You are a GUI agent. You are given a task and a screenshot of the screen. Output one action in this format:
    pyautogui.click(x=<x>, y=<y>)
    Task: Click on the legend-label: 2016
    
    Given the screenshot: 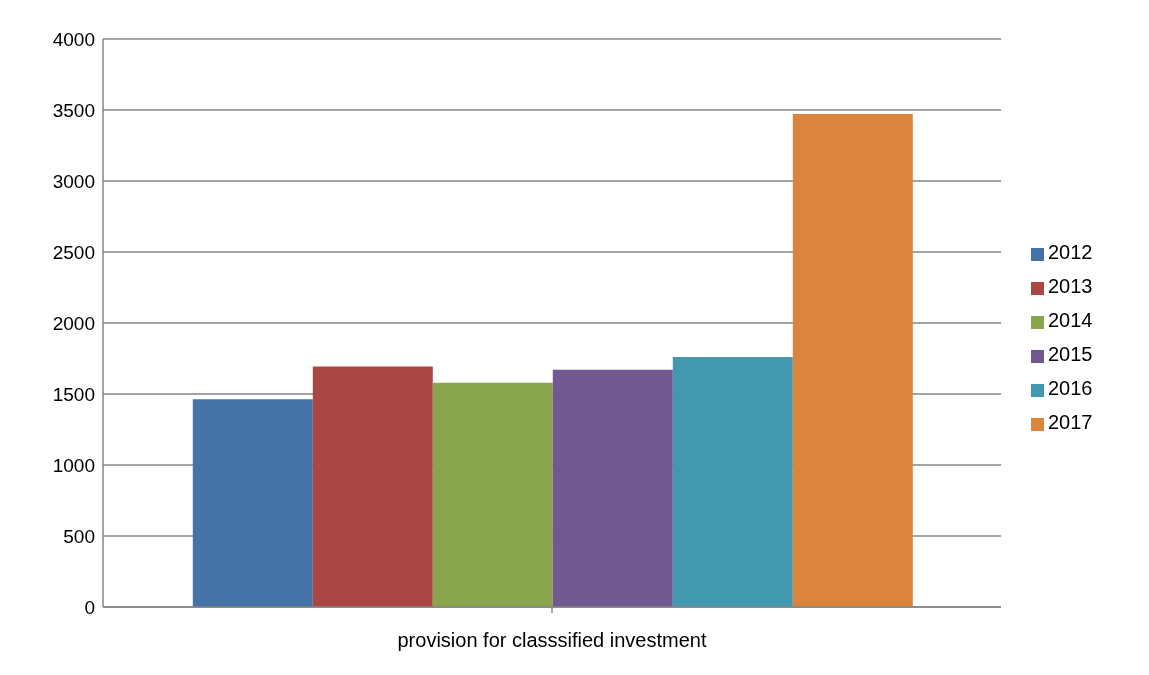 What is the action you would take?
    pyautogui.click(x=1070, y=387)
    